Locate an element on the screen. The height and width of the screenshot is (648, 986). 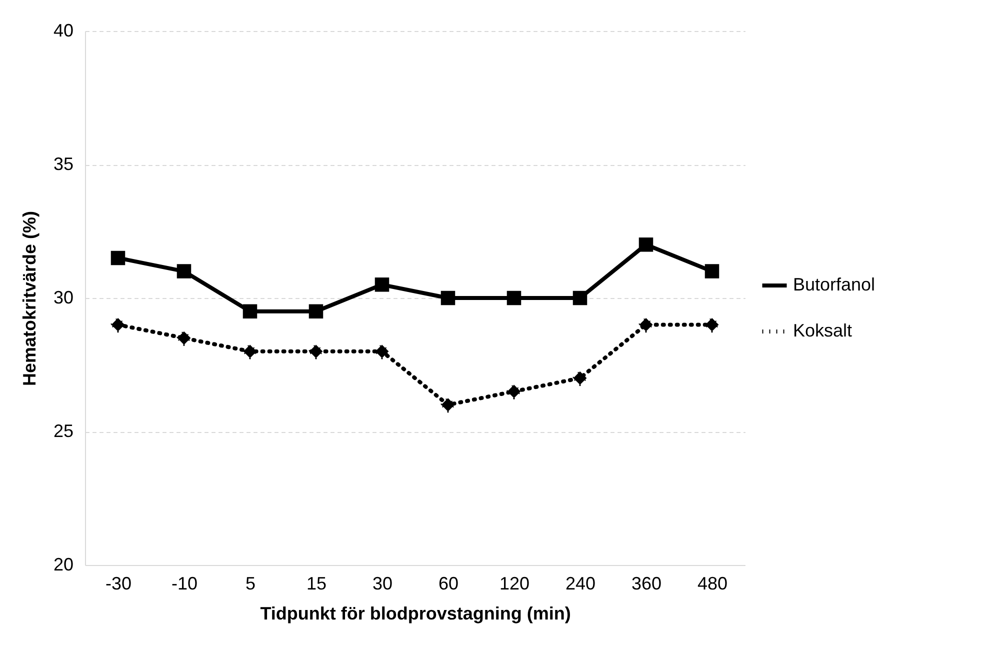
y-tick-label: 30 is located at coordinates (63, 298).